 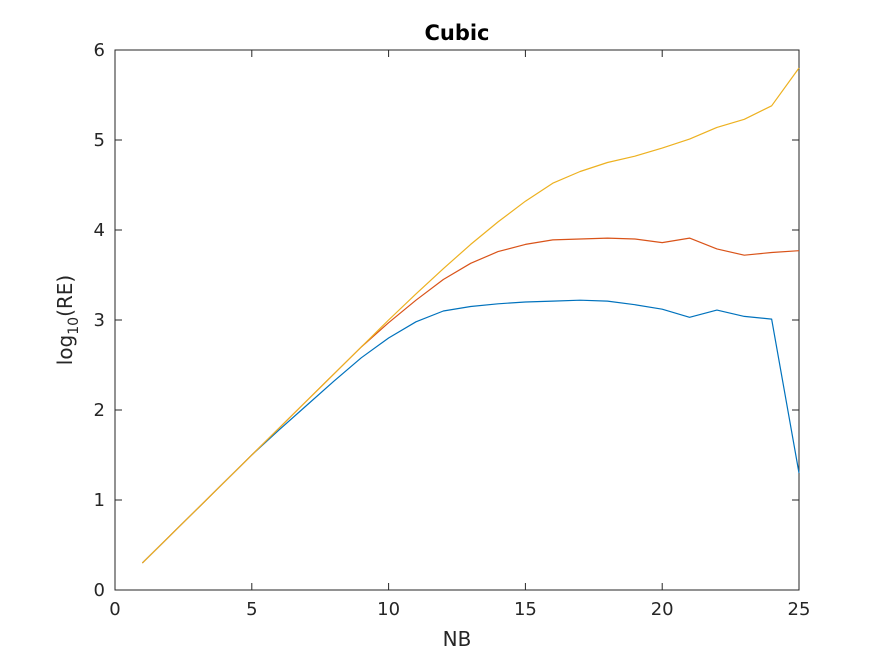 What do you see at coordinates (799, 609) in the screenshot?
I see `x-tick-label: 25` at bounding box center [799, 609].